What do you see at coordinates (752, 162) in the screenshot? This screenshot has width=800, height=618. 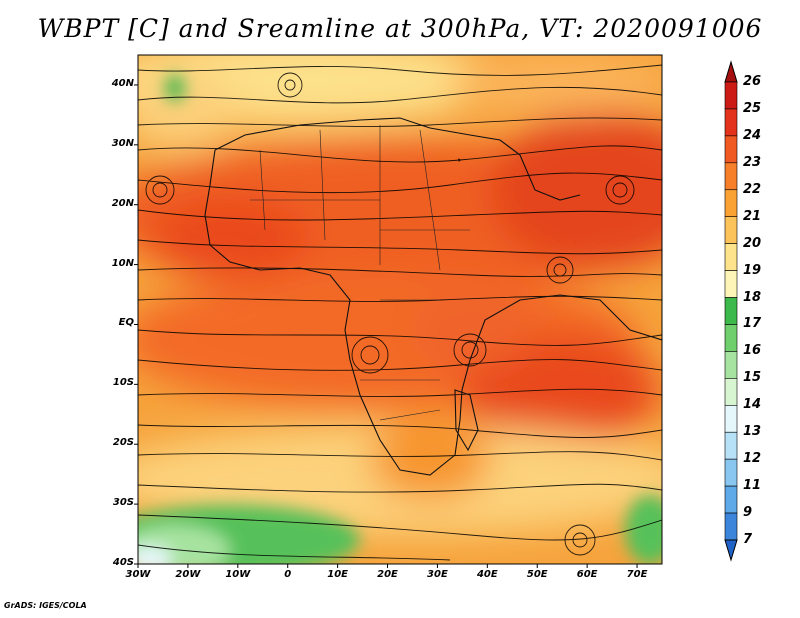 I see `colorbar-label: 23` at bounding box center [752, 162].